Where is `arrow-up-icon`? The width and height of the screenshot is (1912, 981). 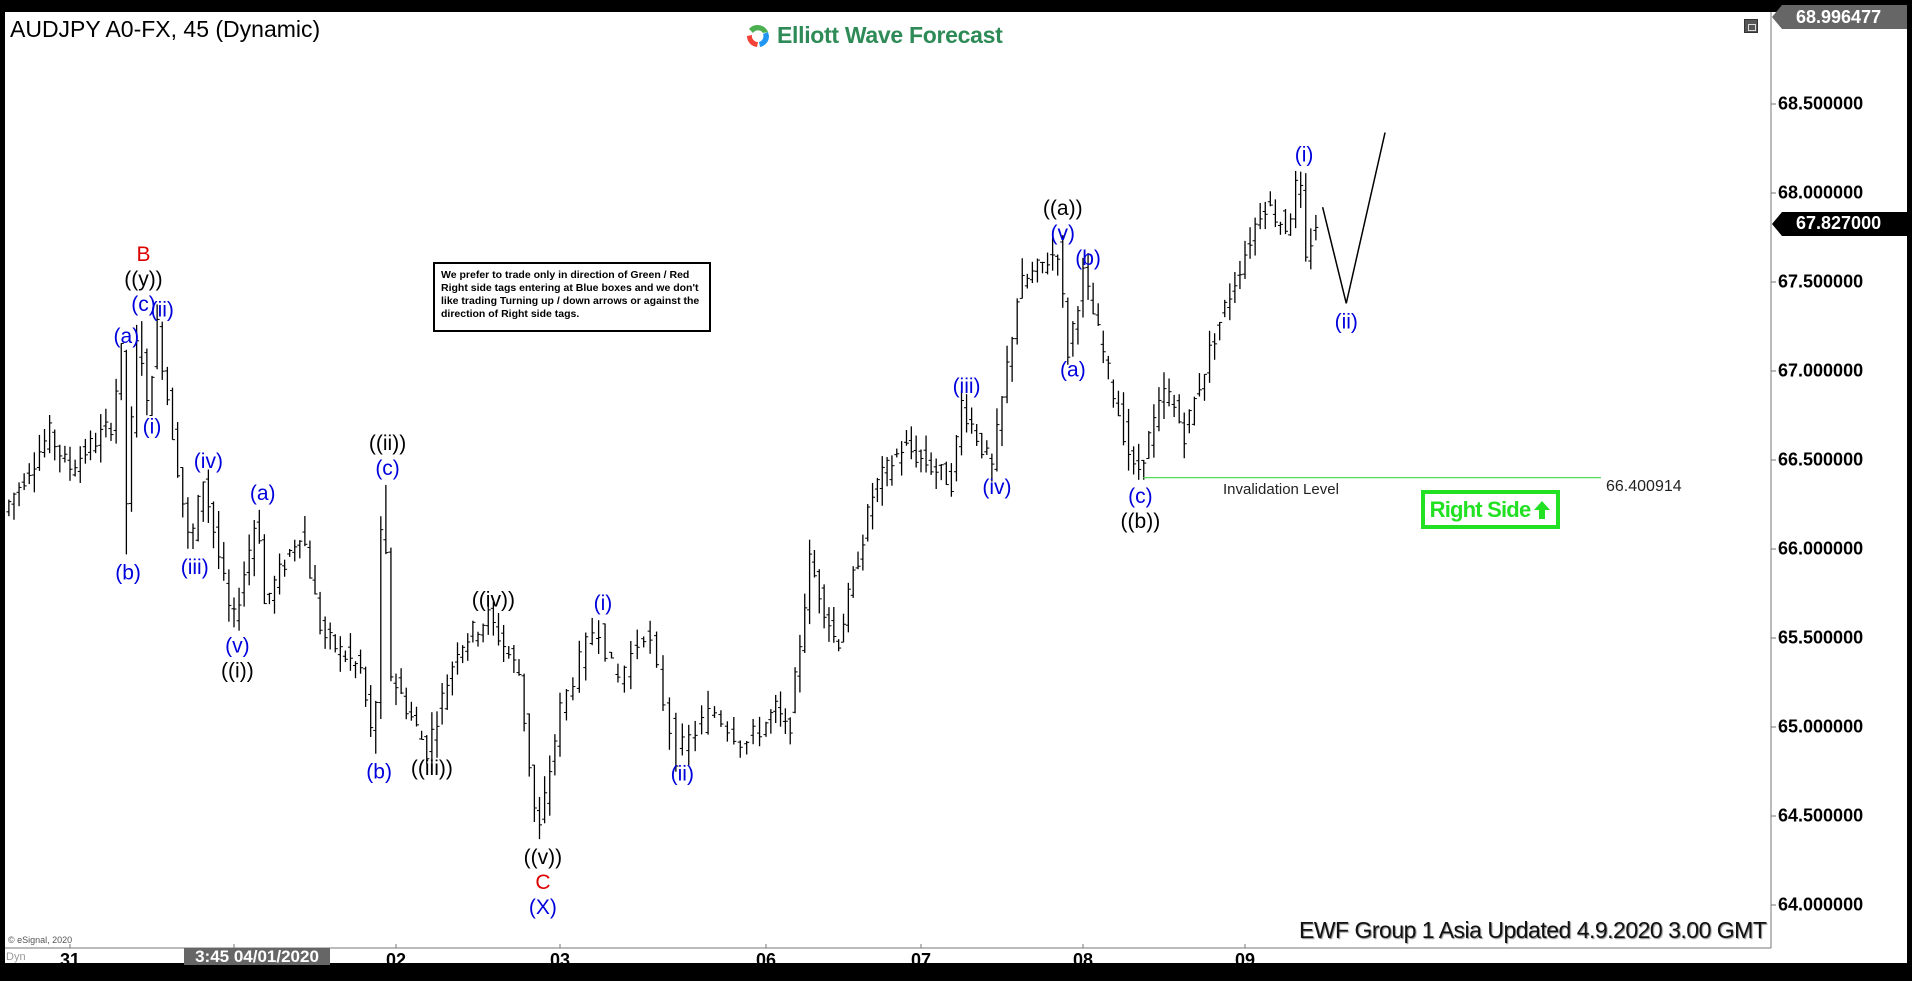 arrow-up-icon is located at coordinates (1542, 509).